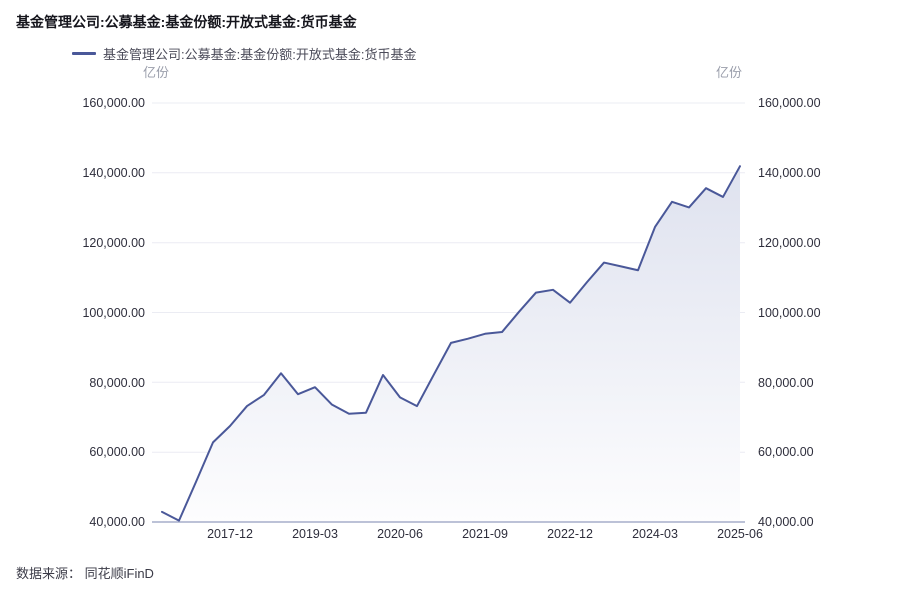 This screenshot has height=598, width=900. What do you see at coordinates (315, 534) in the screenshot?
I see `x-axis-tick: 2019-03` at bounding box center [315, 534].